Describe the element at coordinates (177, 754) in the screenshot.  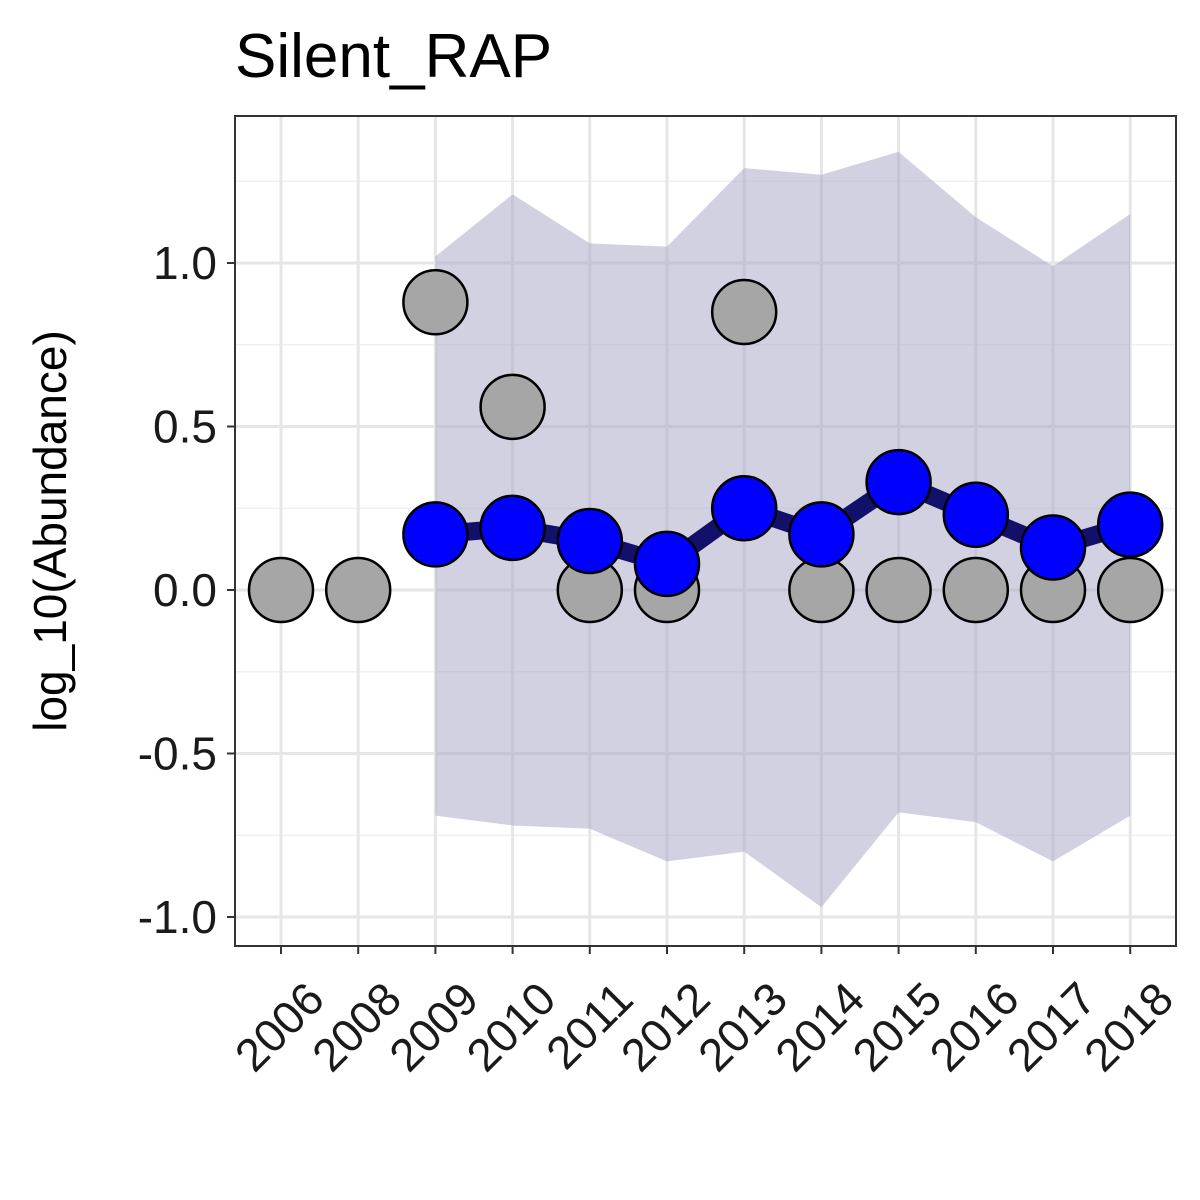
I see `y-tick-label: -0.5` at that location.